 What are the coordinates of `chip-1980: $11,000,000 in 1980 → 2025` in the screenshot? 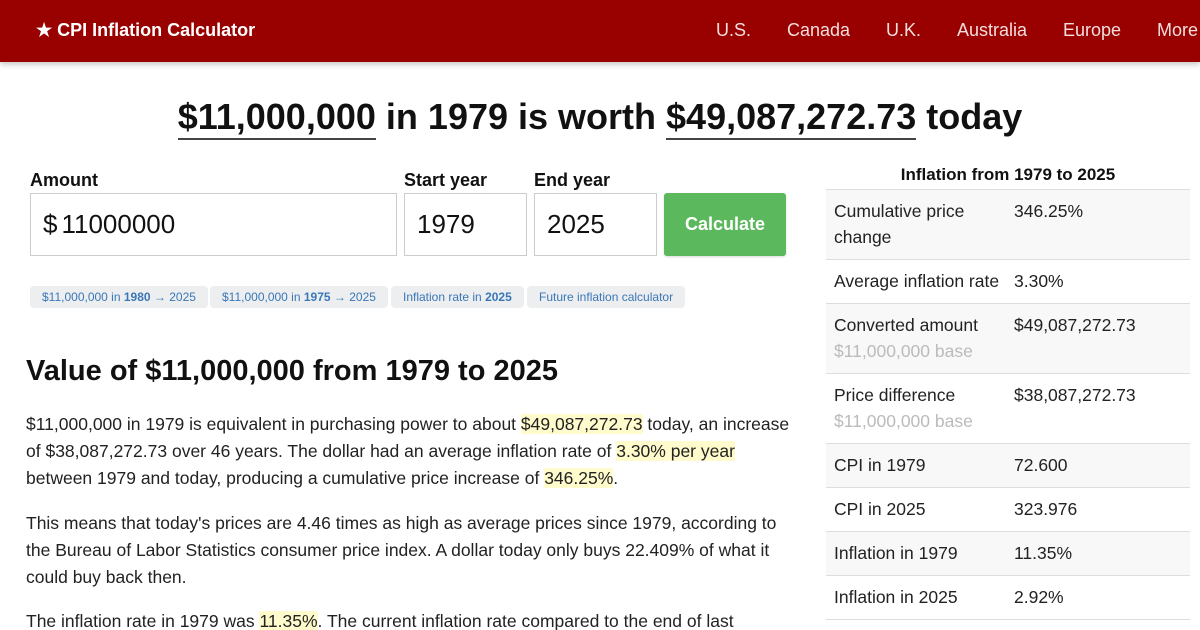 It's located at (119, 297).